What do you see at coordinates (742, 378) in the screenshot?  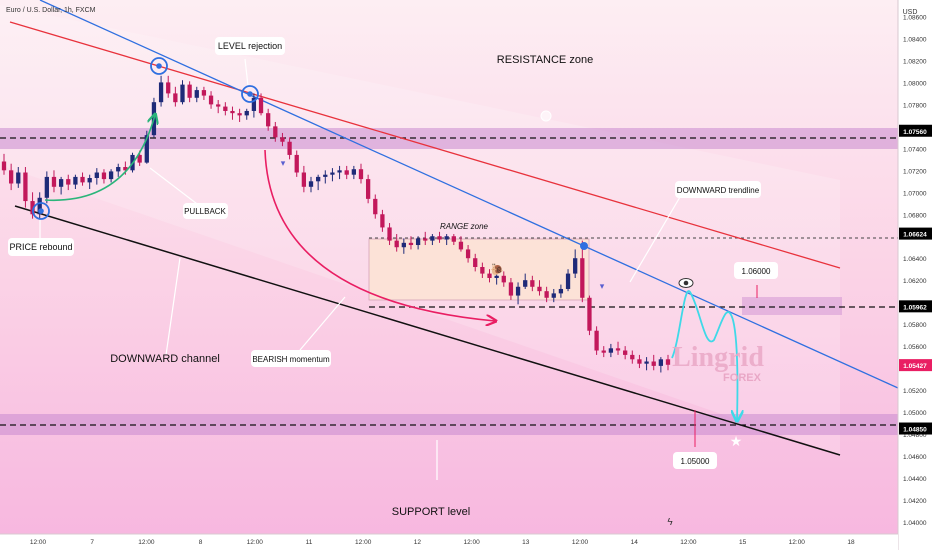 I see `watermark-sub: FOREX` at bounding box center [742, 378].